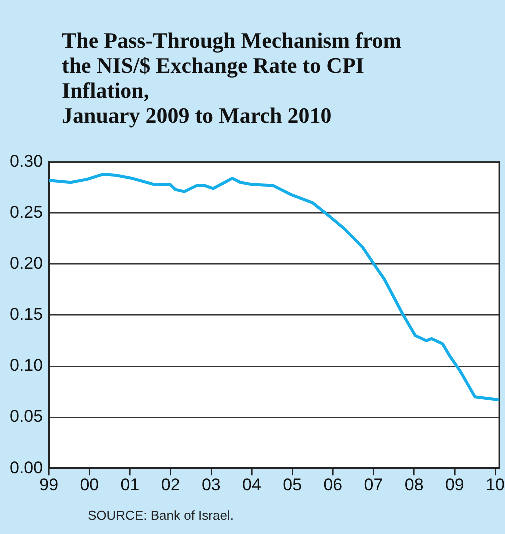  I want to click on y-tick-label: 0.15, so click(27, 314).